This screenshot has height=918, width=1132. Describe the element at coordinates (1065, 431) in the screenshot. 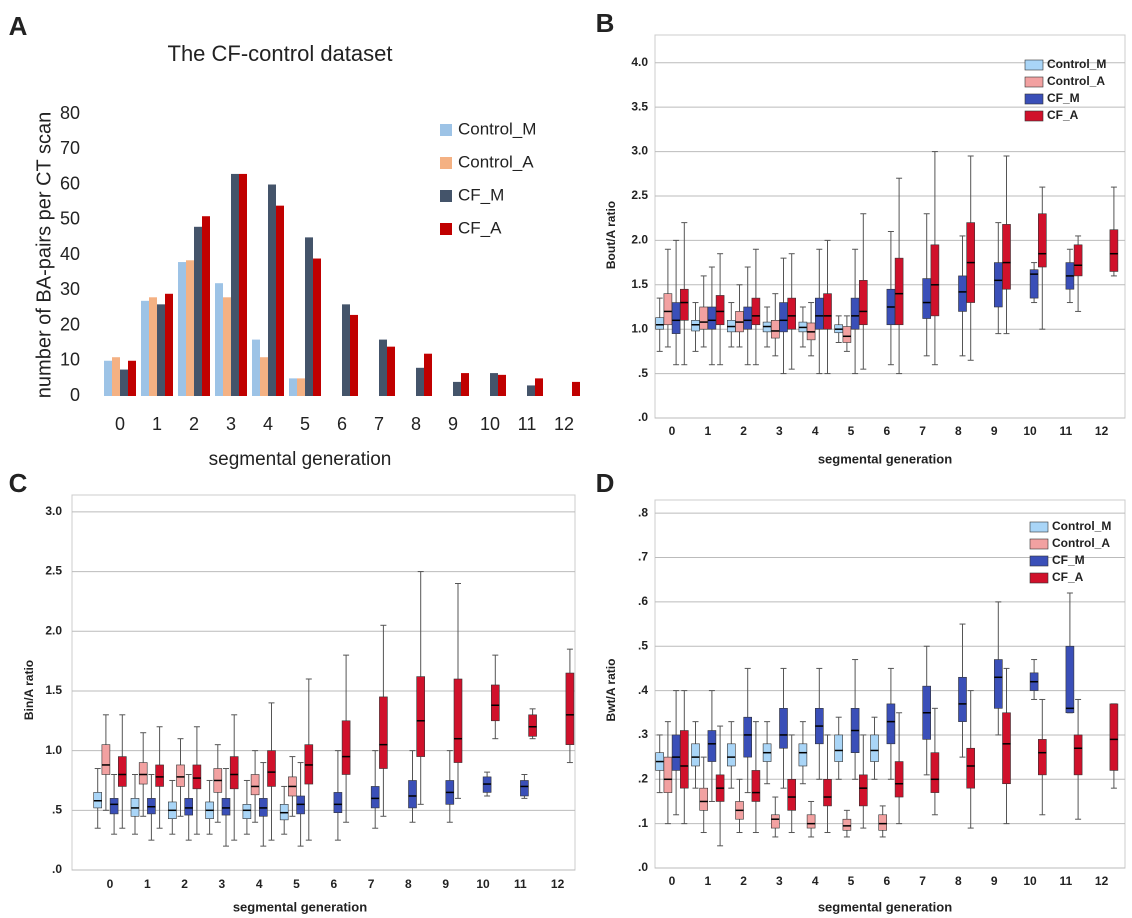

I see `x-tick-label: 11` at that location.